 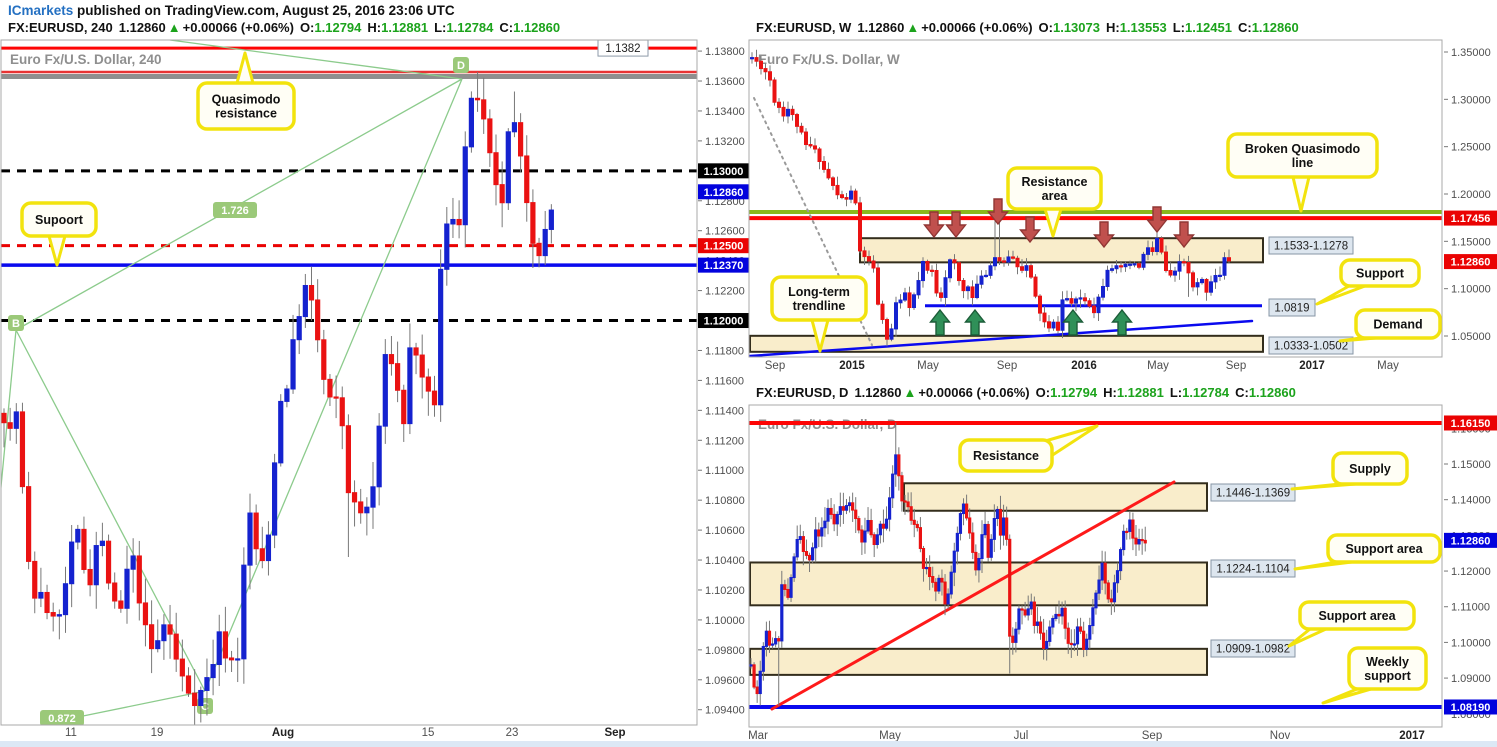 What do you see at coordinates (1244, 27) in the screenshot?
I see `w-close-label: C:` at bounding box center [1244, 27].